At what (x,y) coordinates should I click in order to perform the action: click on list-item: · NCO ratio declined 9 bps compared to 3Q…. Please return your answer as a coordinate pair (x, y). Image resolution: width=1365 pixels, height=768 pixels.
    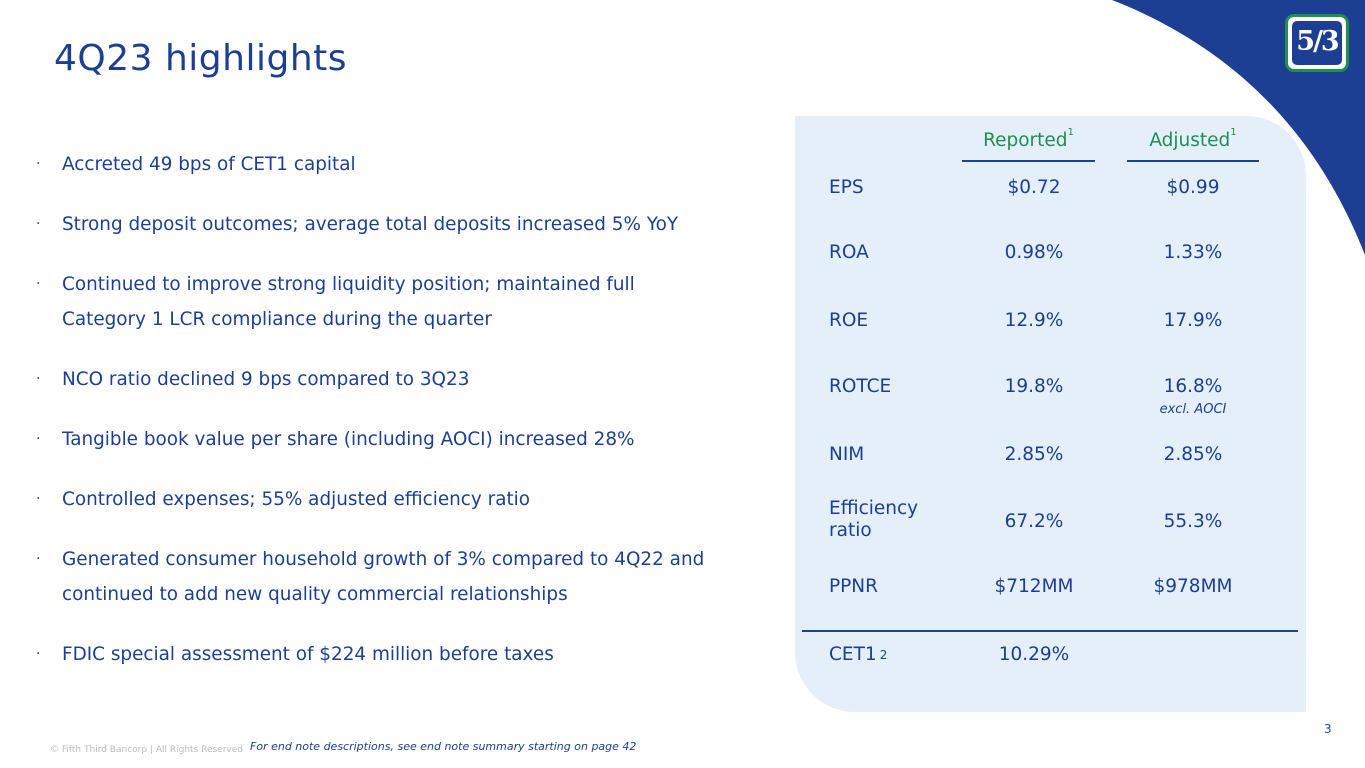
    Looking at the image, I should click on (396, 379).